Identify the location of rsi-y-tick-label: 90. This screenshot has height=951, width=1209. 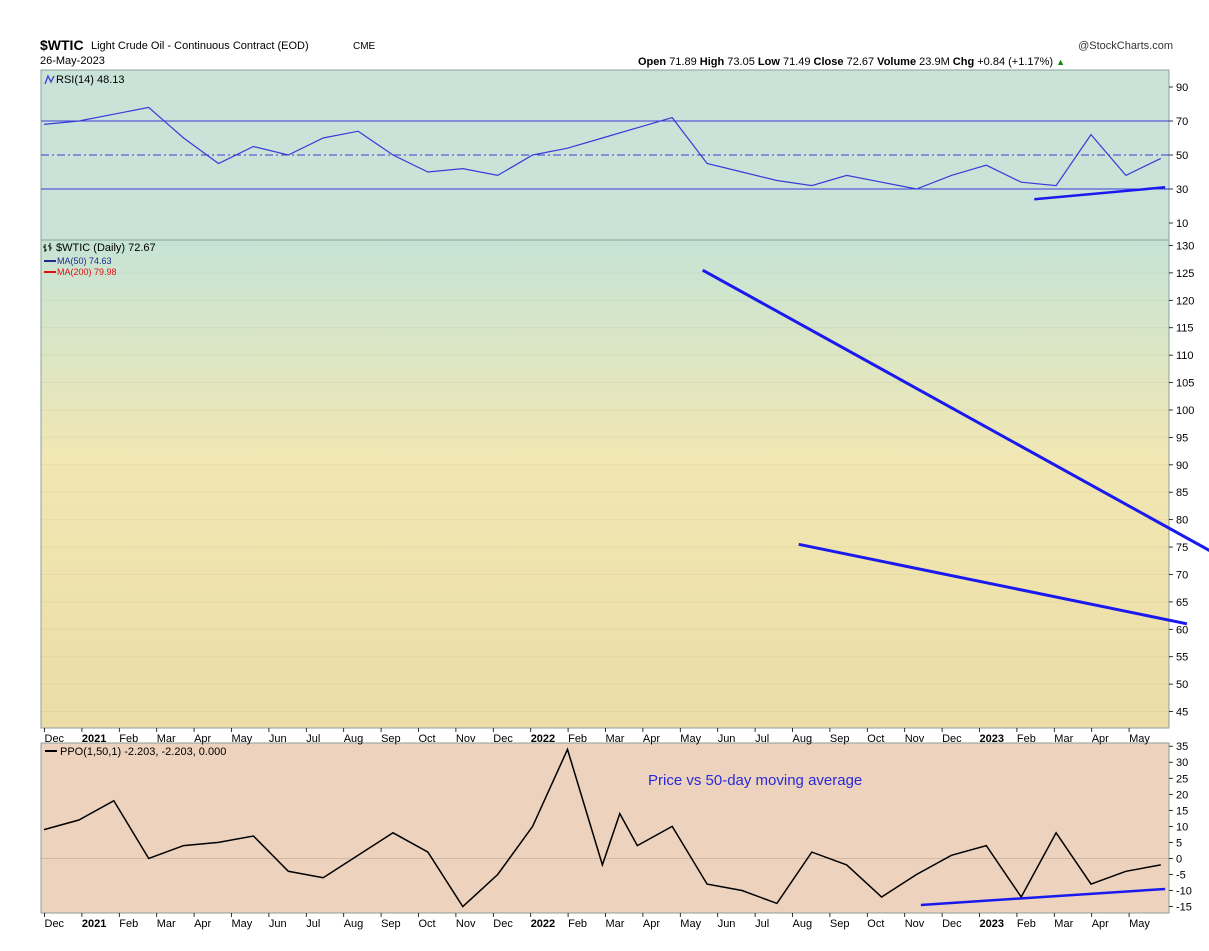
(1182, 88).